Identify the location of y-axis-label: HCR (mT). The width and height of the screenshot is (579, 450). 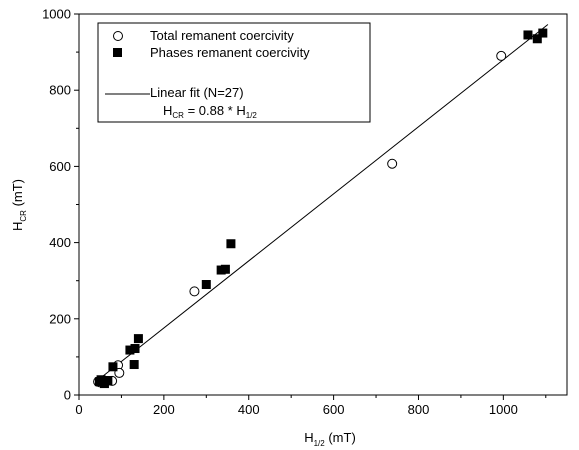
(19, 205).